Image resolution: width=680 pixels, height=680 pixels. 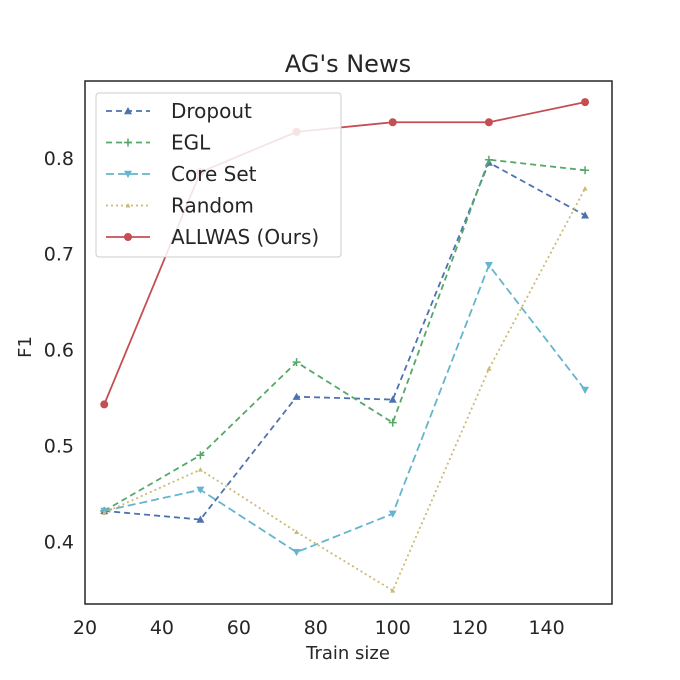 I want to click on legend-label: Core Set, so click(x=214, y=174).